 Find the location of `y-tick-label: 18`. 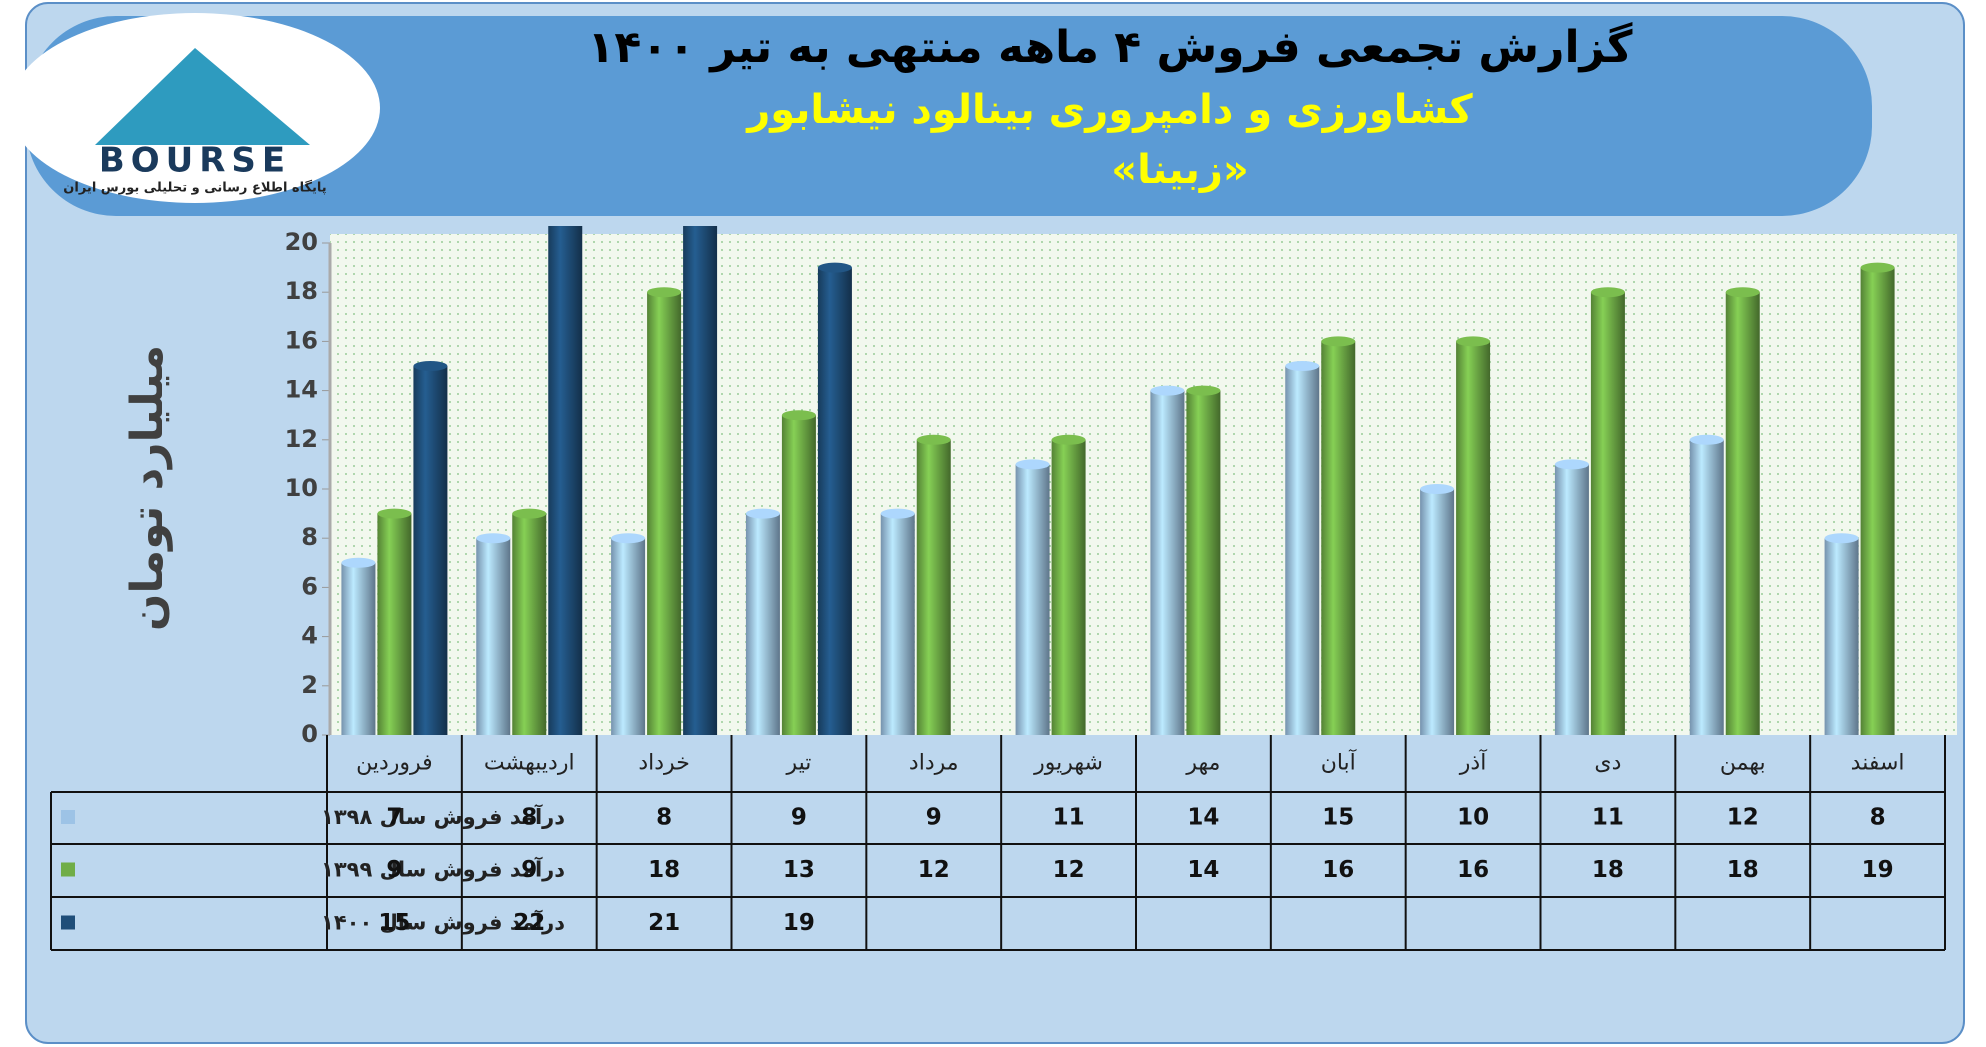

y-tick-label: 18 is located at coordinates (301, 291).